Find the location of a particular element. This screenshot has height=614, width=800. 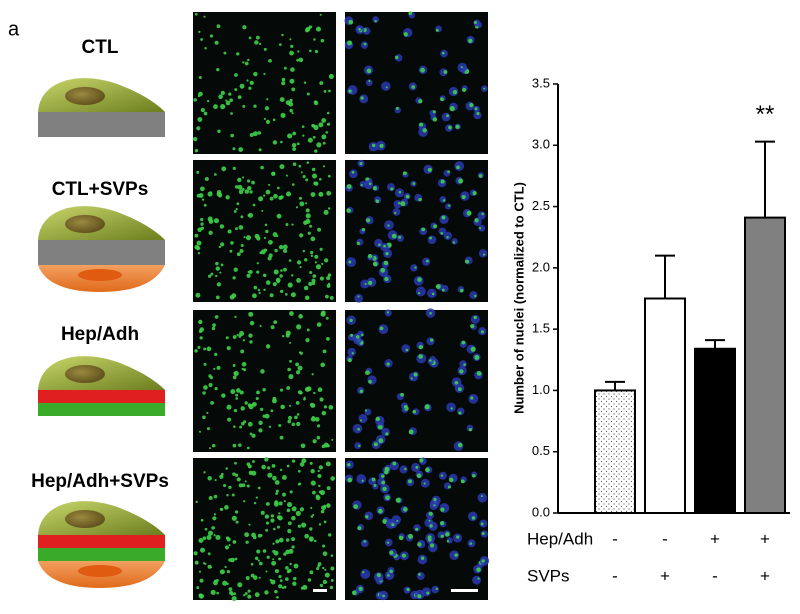

scale-bar is located at coordinates (464, 590).